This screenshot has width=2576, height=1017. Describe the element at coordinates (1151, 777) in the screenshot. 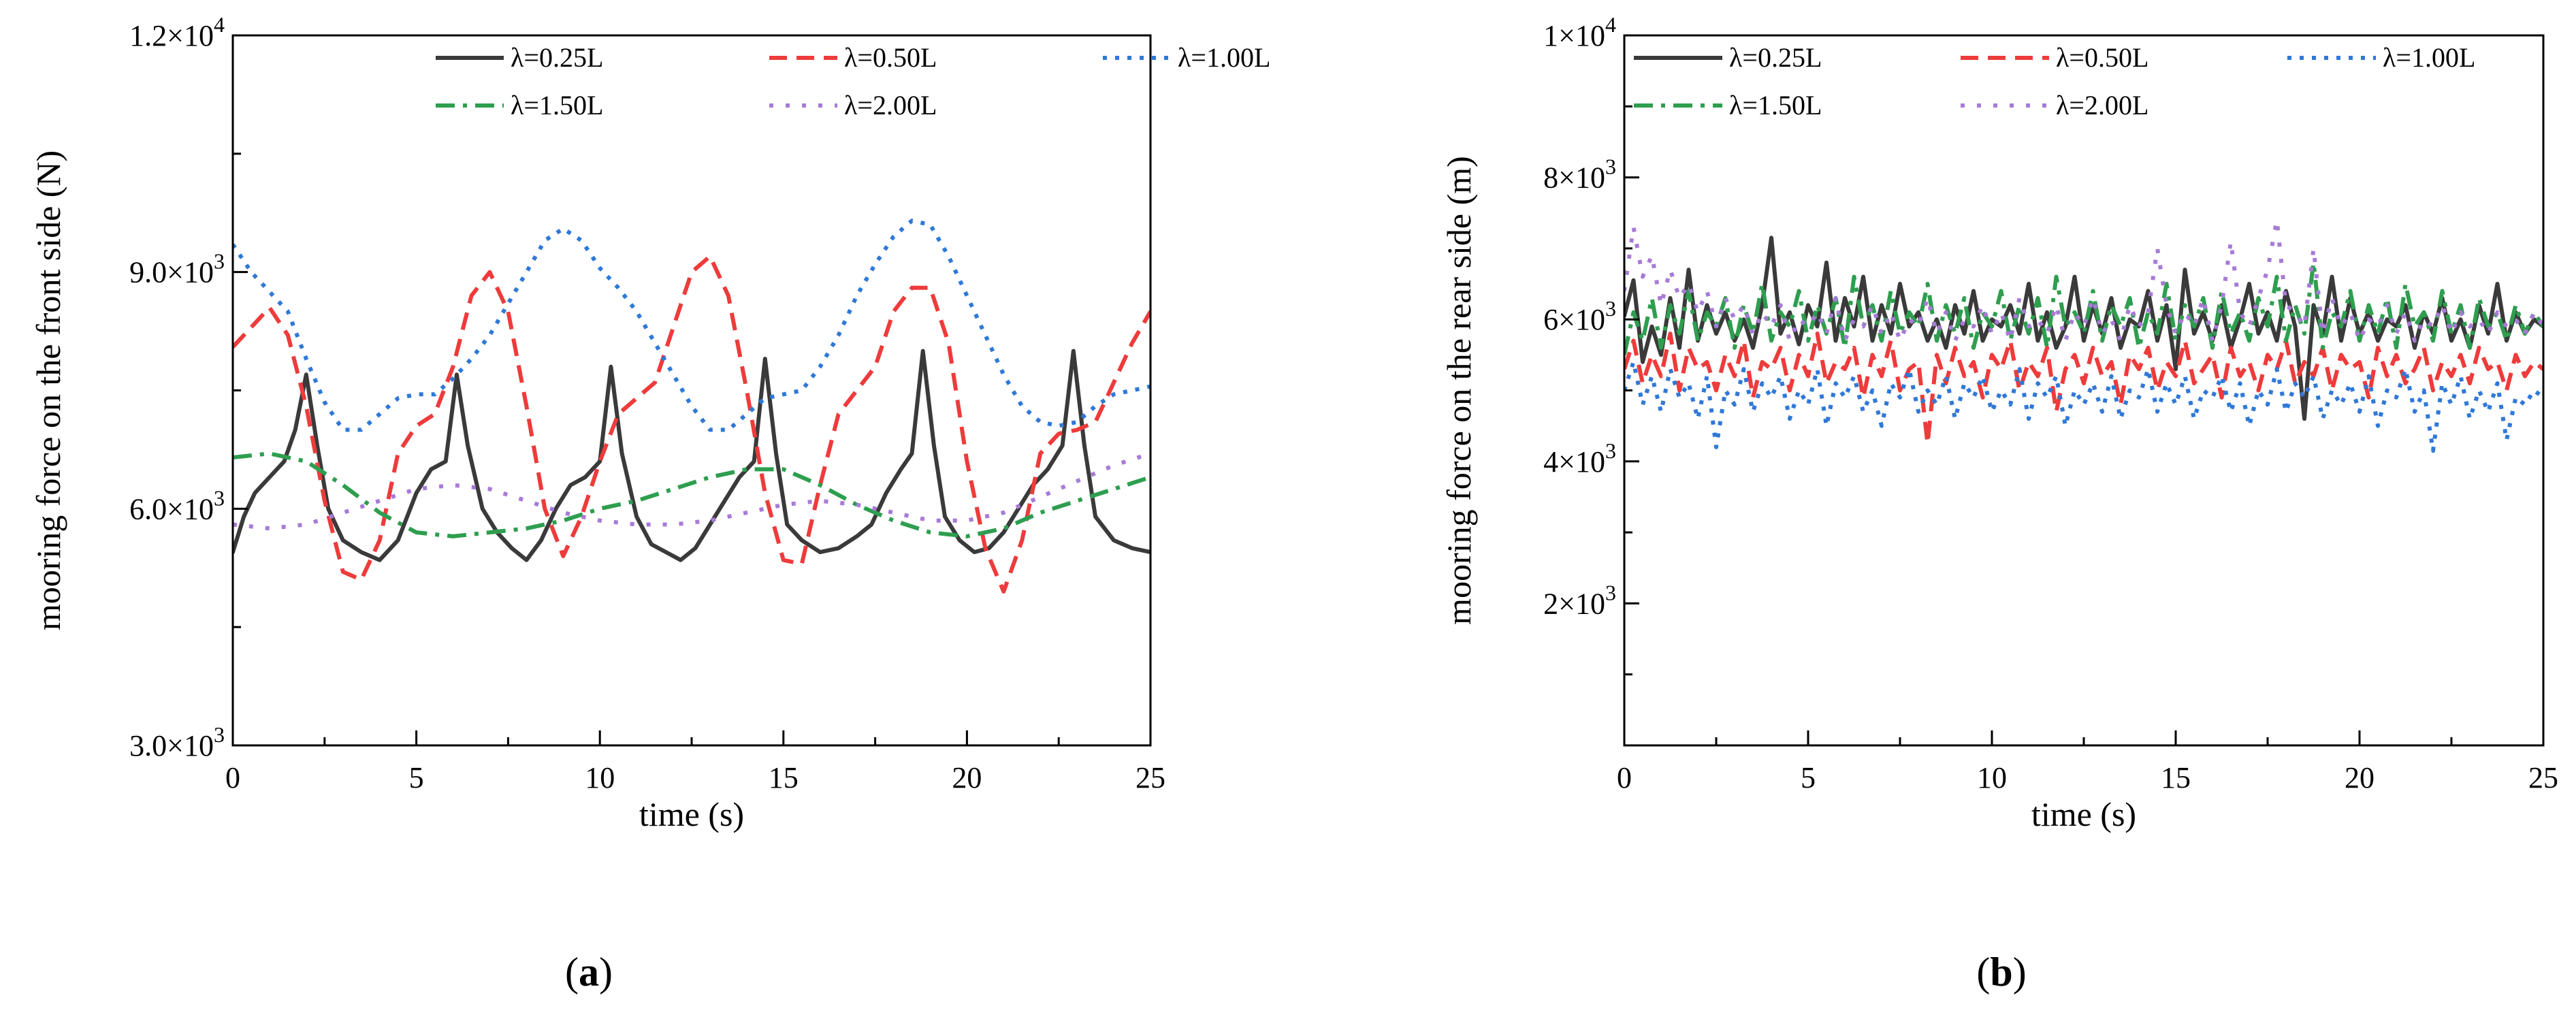

I see `x-tick-label-a: 25` at that location.